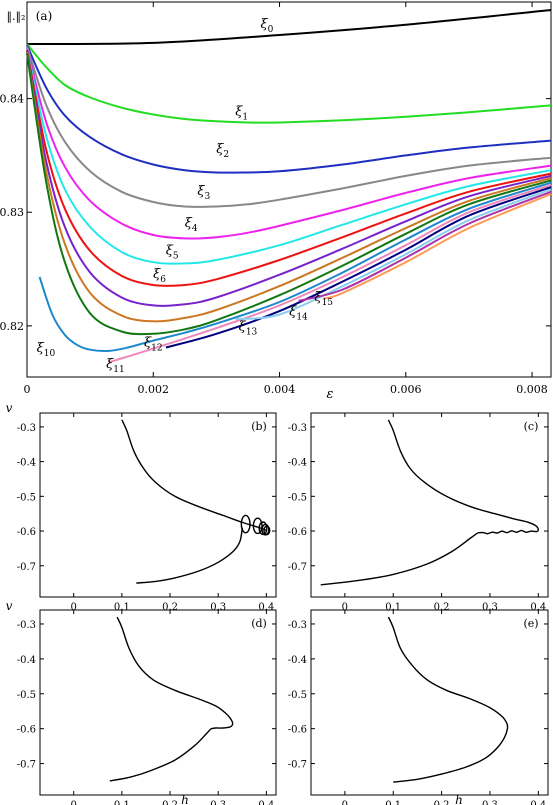 This screenshot has height=805, width=553. What do you see at coordinates (531, 426) in the screenshot?
I see `panel-label: (c)` at bounding box center [531, 426].